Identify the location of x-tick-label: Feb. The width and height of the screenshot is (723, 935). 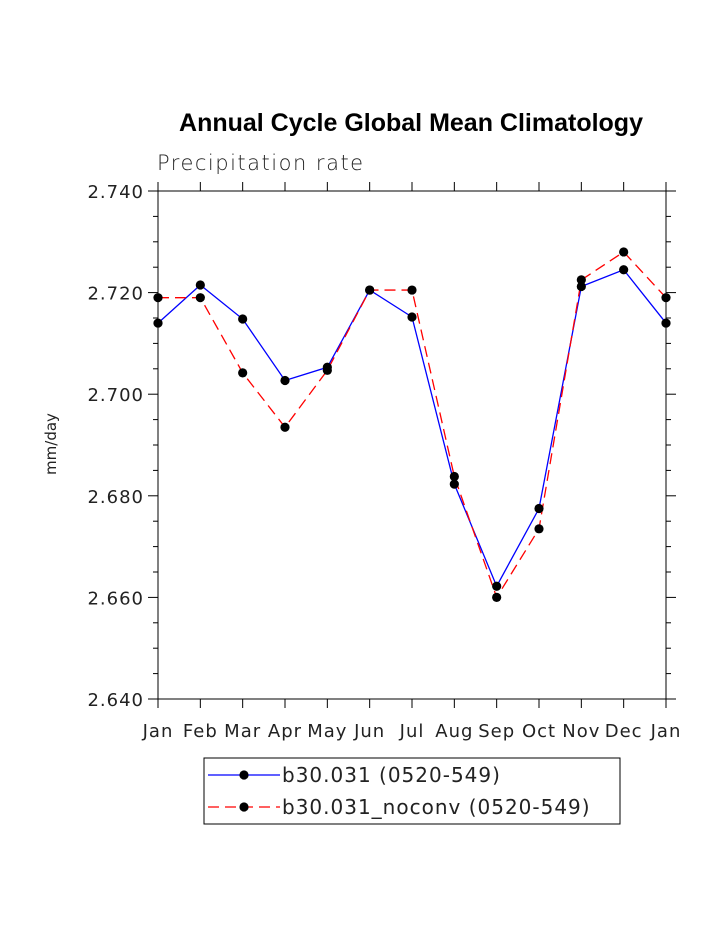
(200, 731).